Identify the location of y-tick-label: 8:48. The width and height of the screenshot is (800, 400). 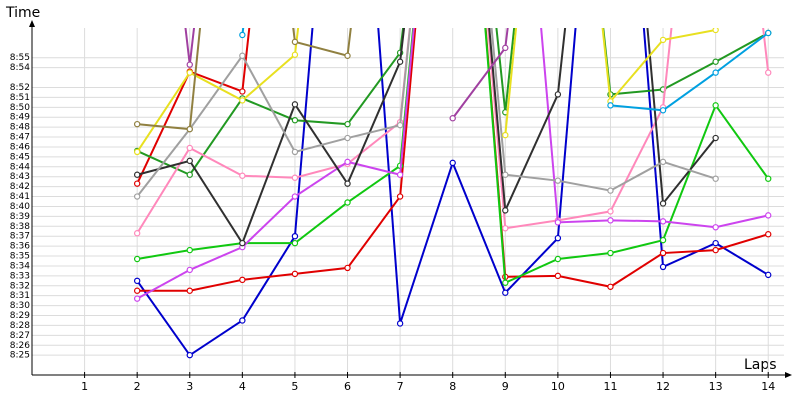
(20, 128).